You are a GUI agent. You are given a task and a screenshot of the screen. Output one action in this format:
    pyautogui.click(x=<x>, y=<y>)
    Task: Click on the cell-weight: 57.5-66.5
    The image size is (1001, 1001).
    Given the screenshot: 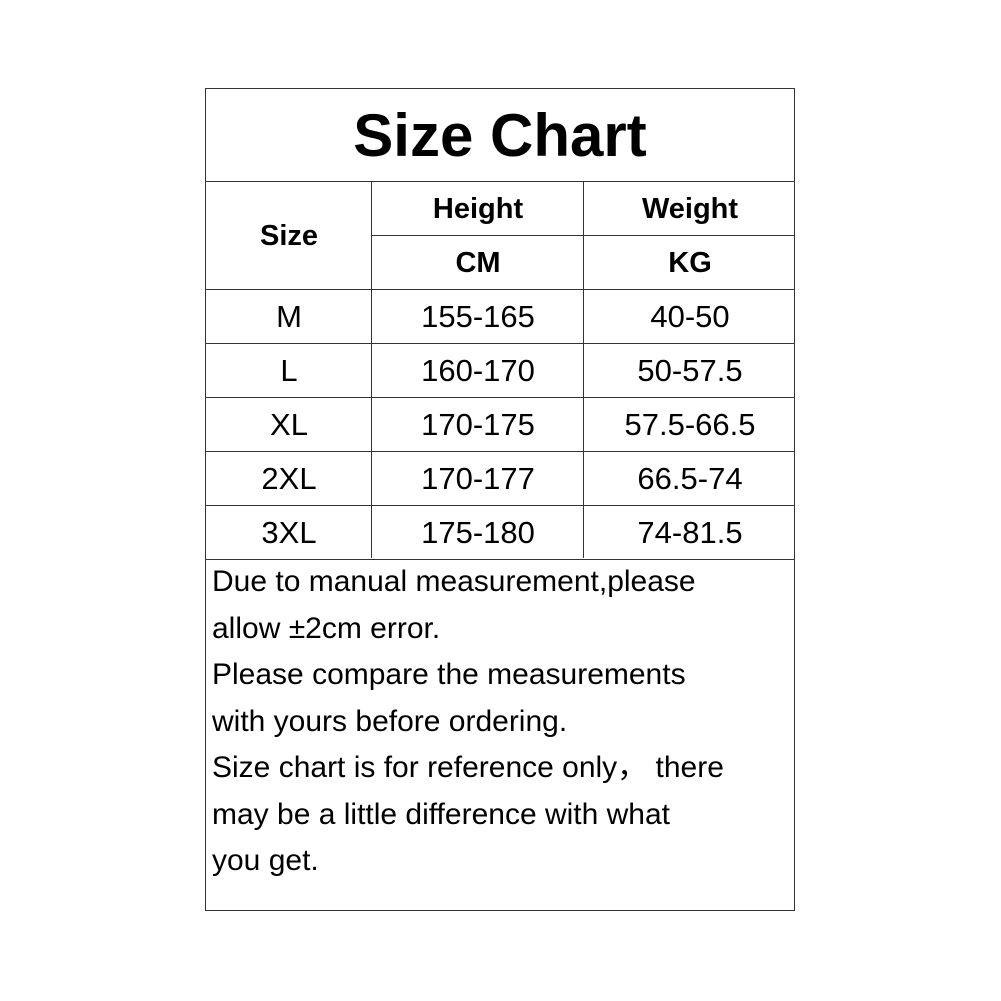 What is the action you would take?
    pyautogui.click(x=690, y=424)
    